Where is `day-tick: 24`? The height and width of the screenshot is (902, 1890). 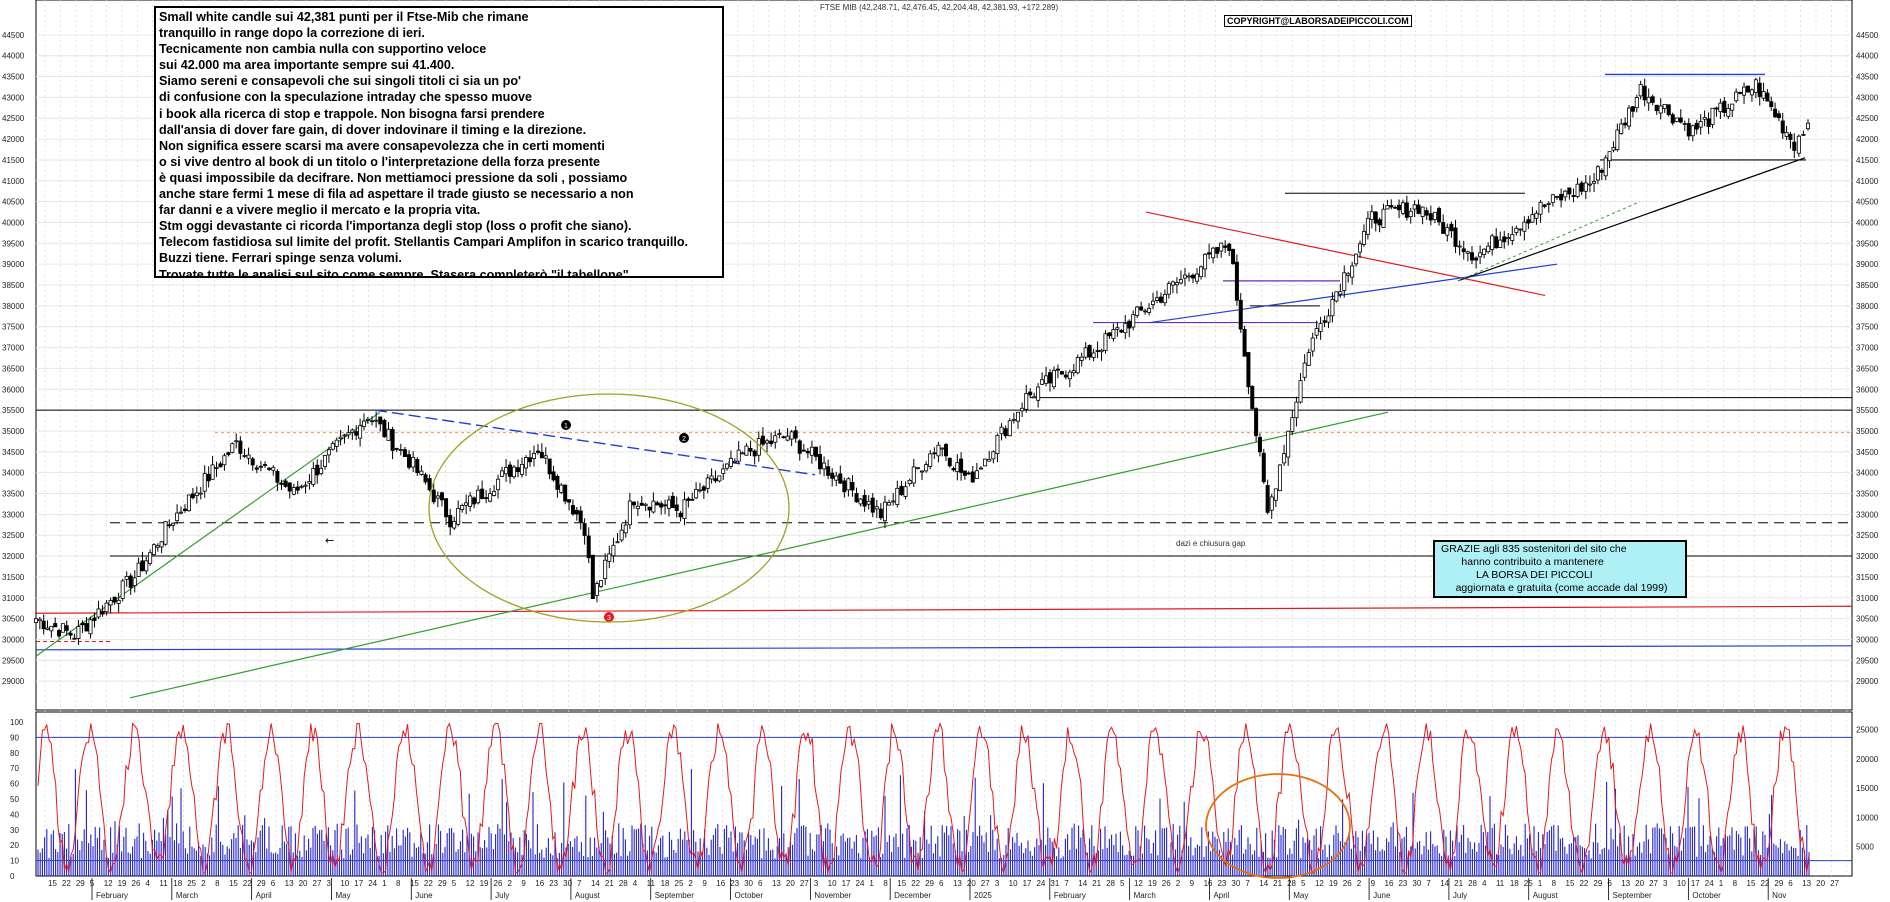
day-tick: 24 is located at coordinates (372, 883).